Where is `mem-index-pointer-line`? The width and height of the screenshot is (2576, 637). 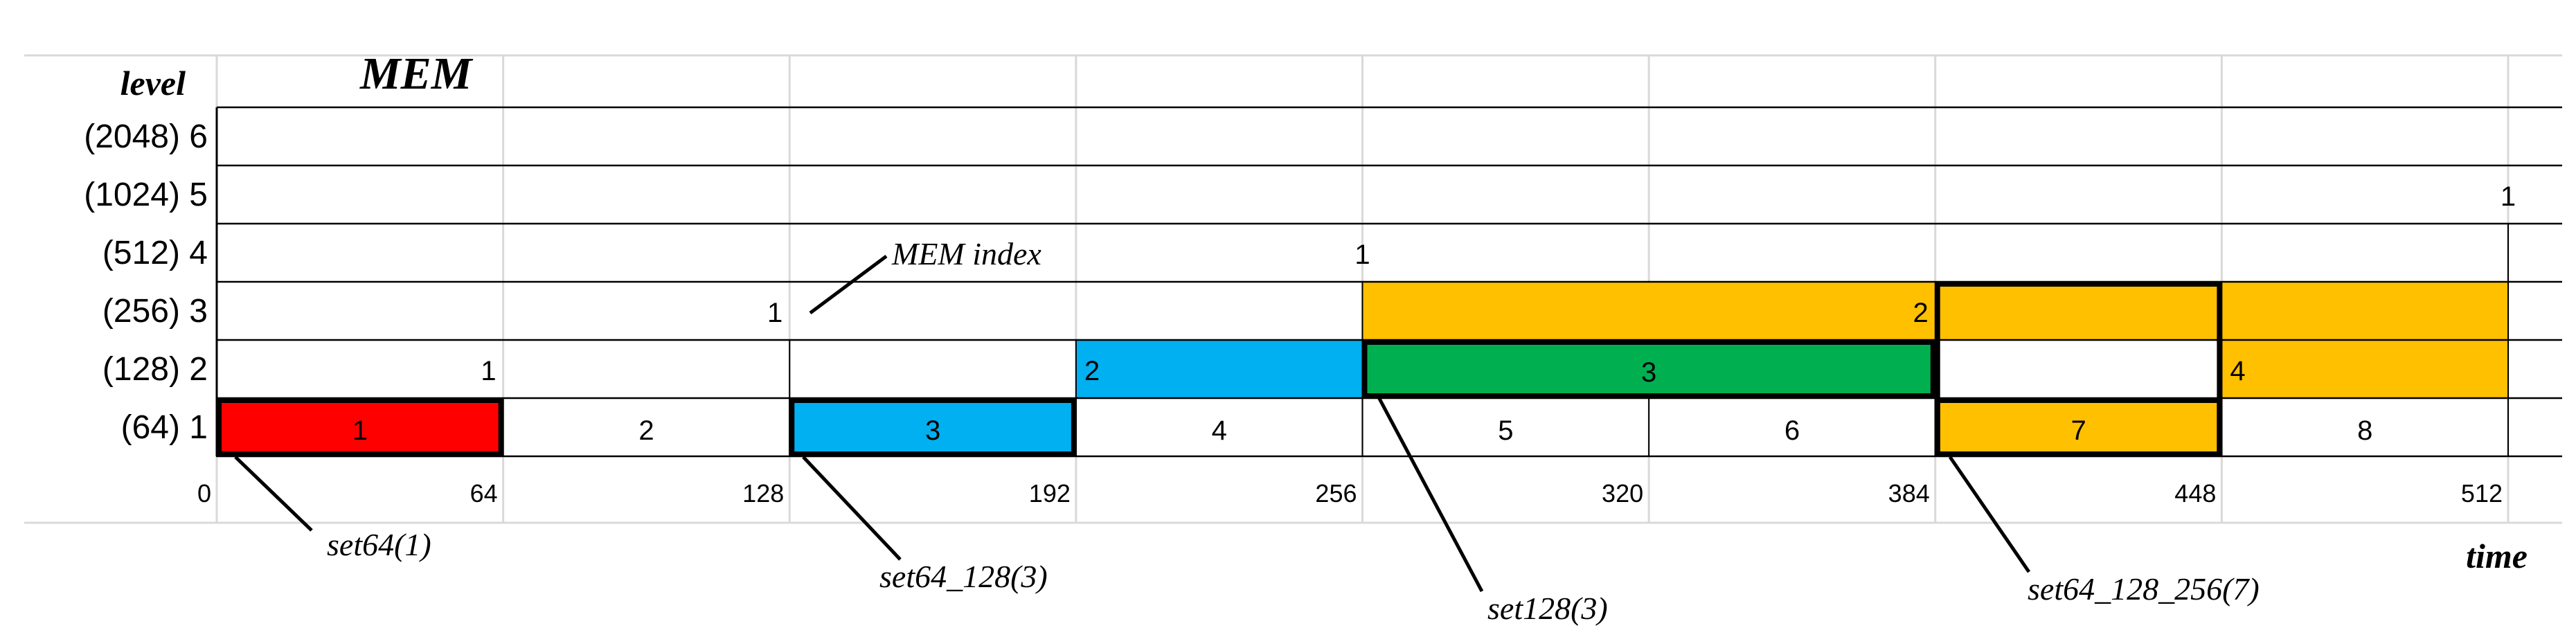
mem-index-pointer-line is located at coordinates (848, 284).